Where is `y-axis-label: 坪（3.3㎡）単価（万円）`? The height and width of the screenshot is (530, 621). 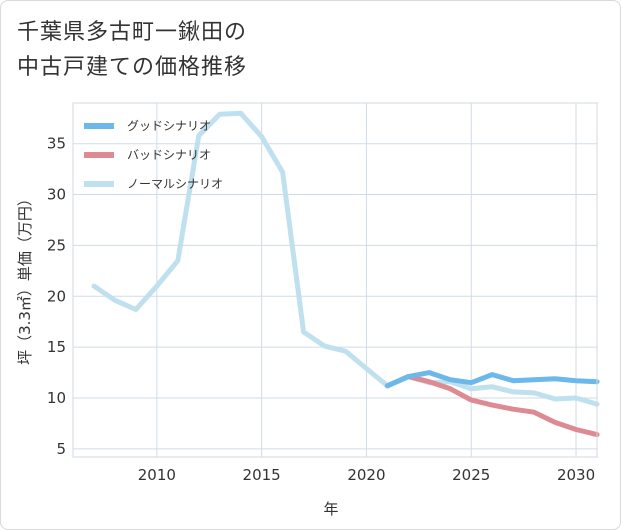 y-axis-label: 坪（3.3㎡）単価（万円） is located at coordinates (25, 278).